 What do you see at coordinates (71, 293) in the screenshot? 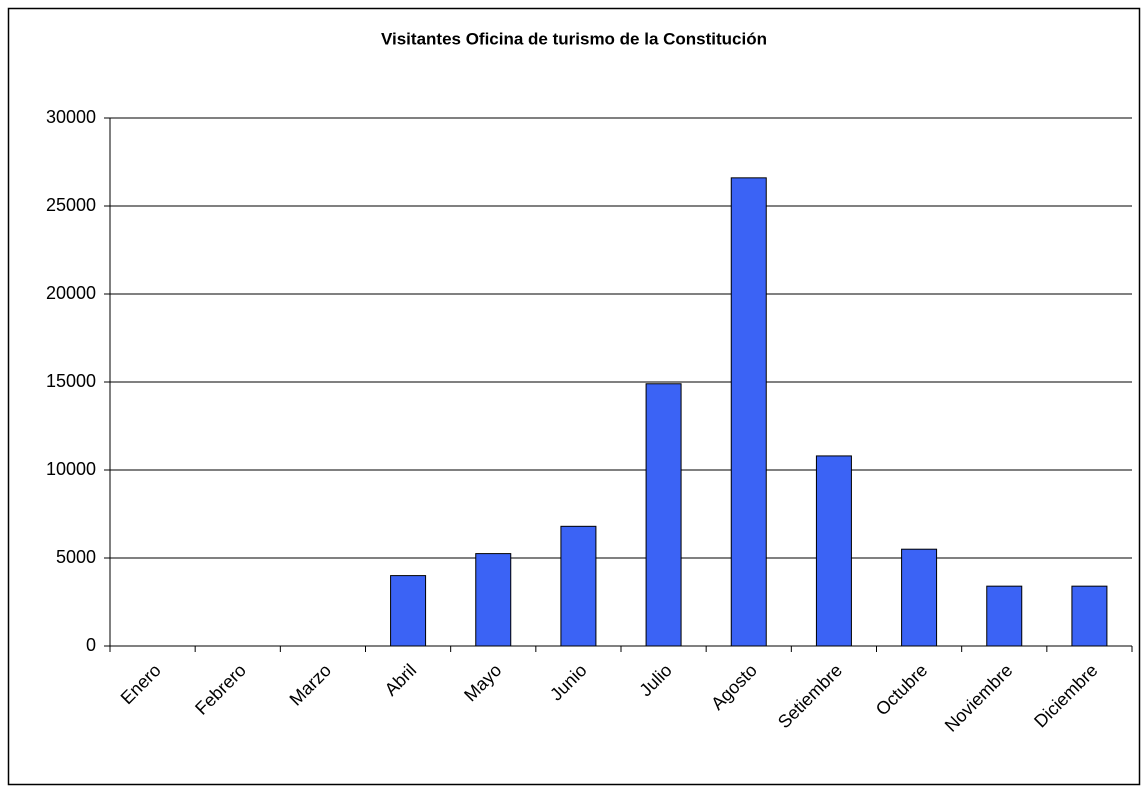
I see `y-tick-label: 20000` at bounding box center [71, 293].